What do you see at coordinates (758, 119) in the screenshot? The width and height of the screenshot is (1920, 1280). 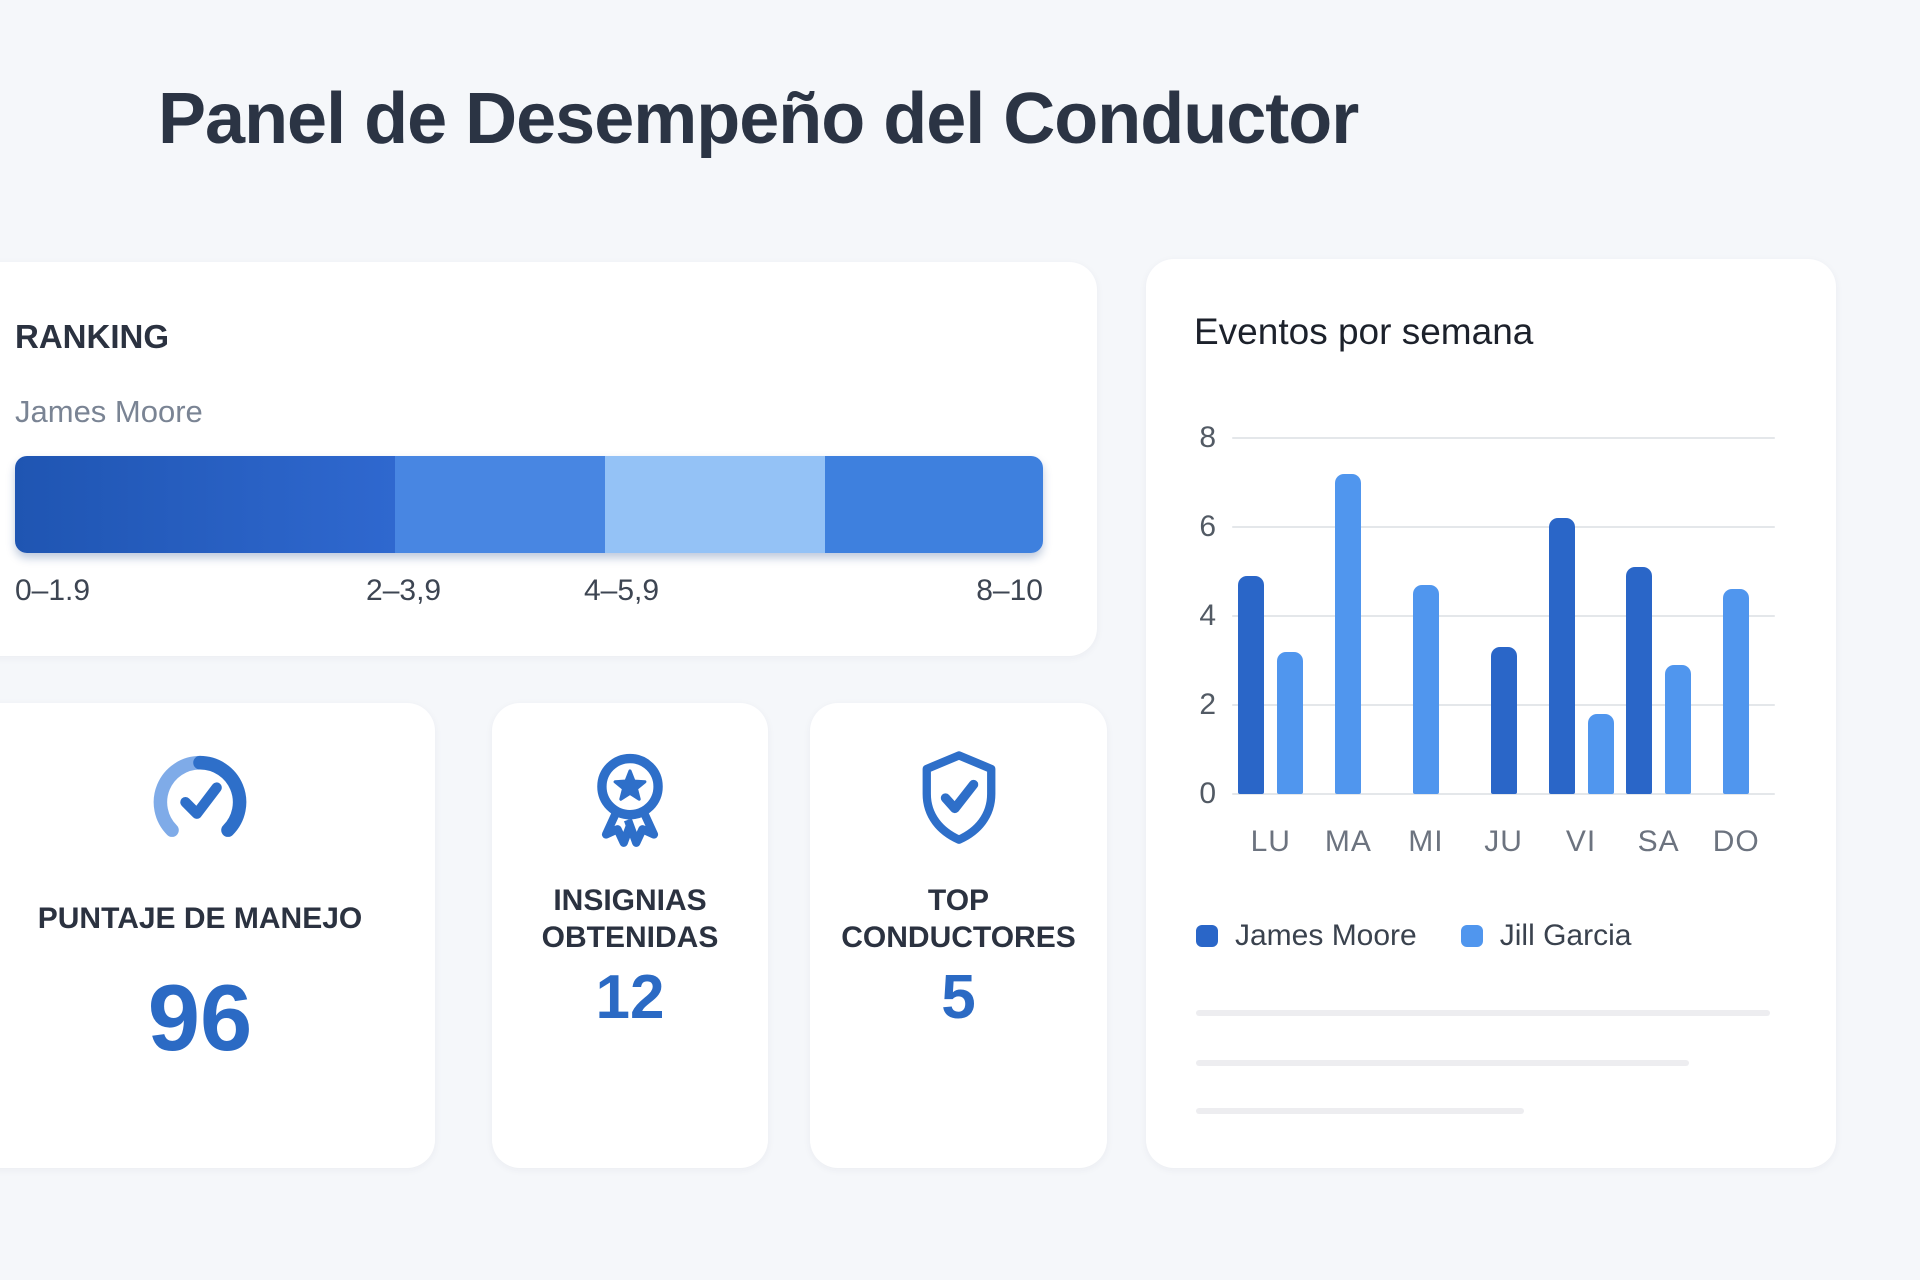 I see `page-title: Panel de Desempeño del Conductor` at bounding box center [758, 119].